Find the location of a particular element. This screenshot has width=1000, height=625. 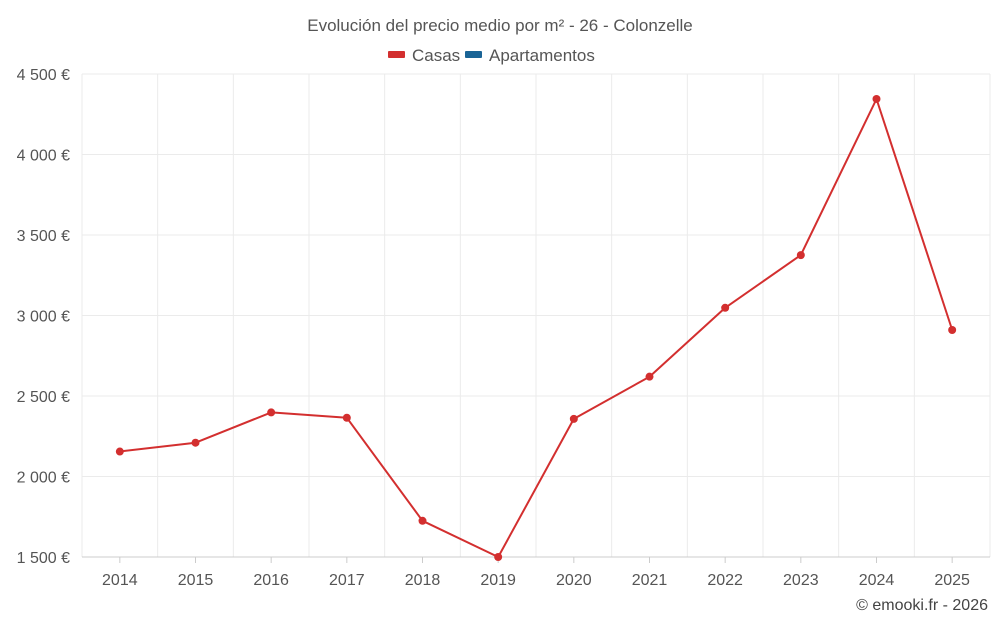

y-tick-label: 2 500 € is located at coordinates (43, 397).